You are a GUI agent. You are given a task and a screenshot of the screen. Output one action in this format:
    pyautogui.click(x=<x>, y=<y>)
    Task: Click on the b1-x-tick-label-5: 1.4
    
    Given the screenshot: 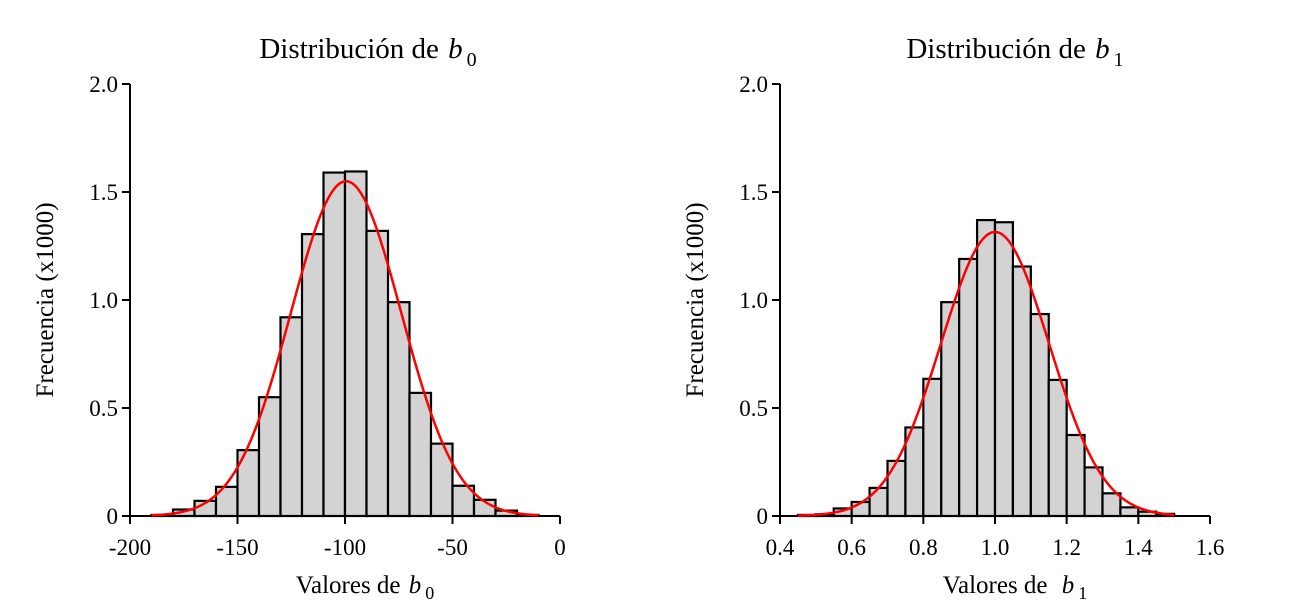 What is the action you would take?
    pyautogui.click(x=1138, y=547)
    